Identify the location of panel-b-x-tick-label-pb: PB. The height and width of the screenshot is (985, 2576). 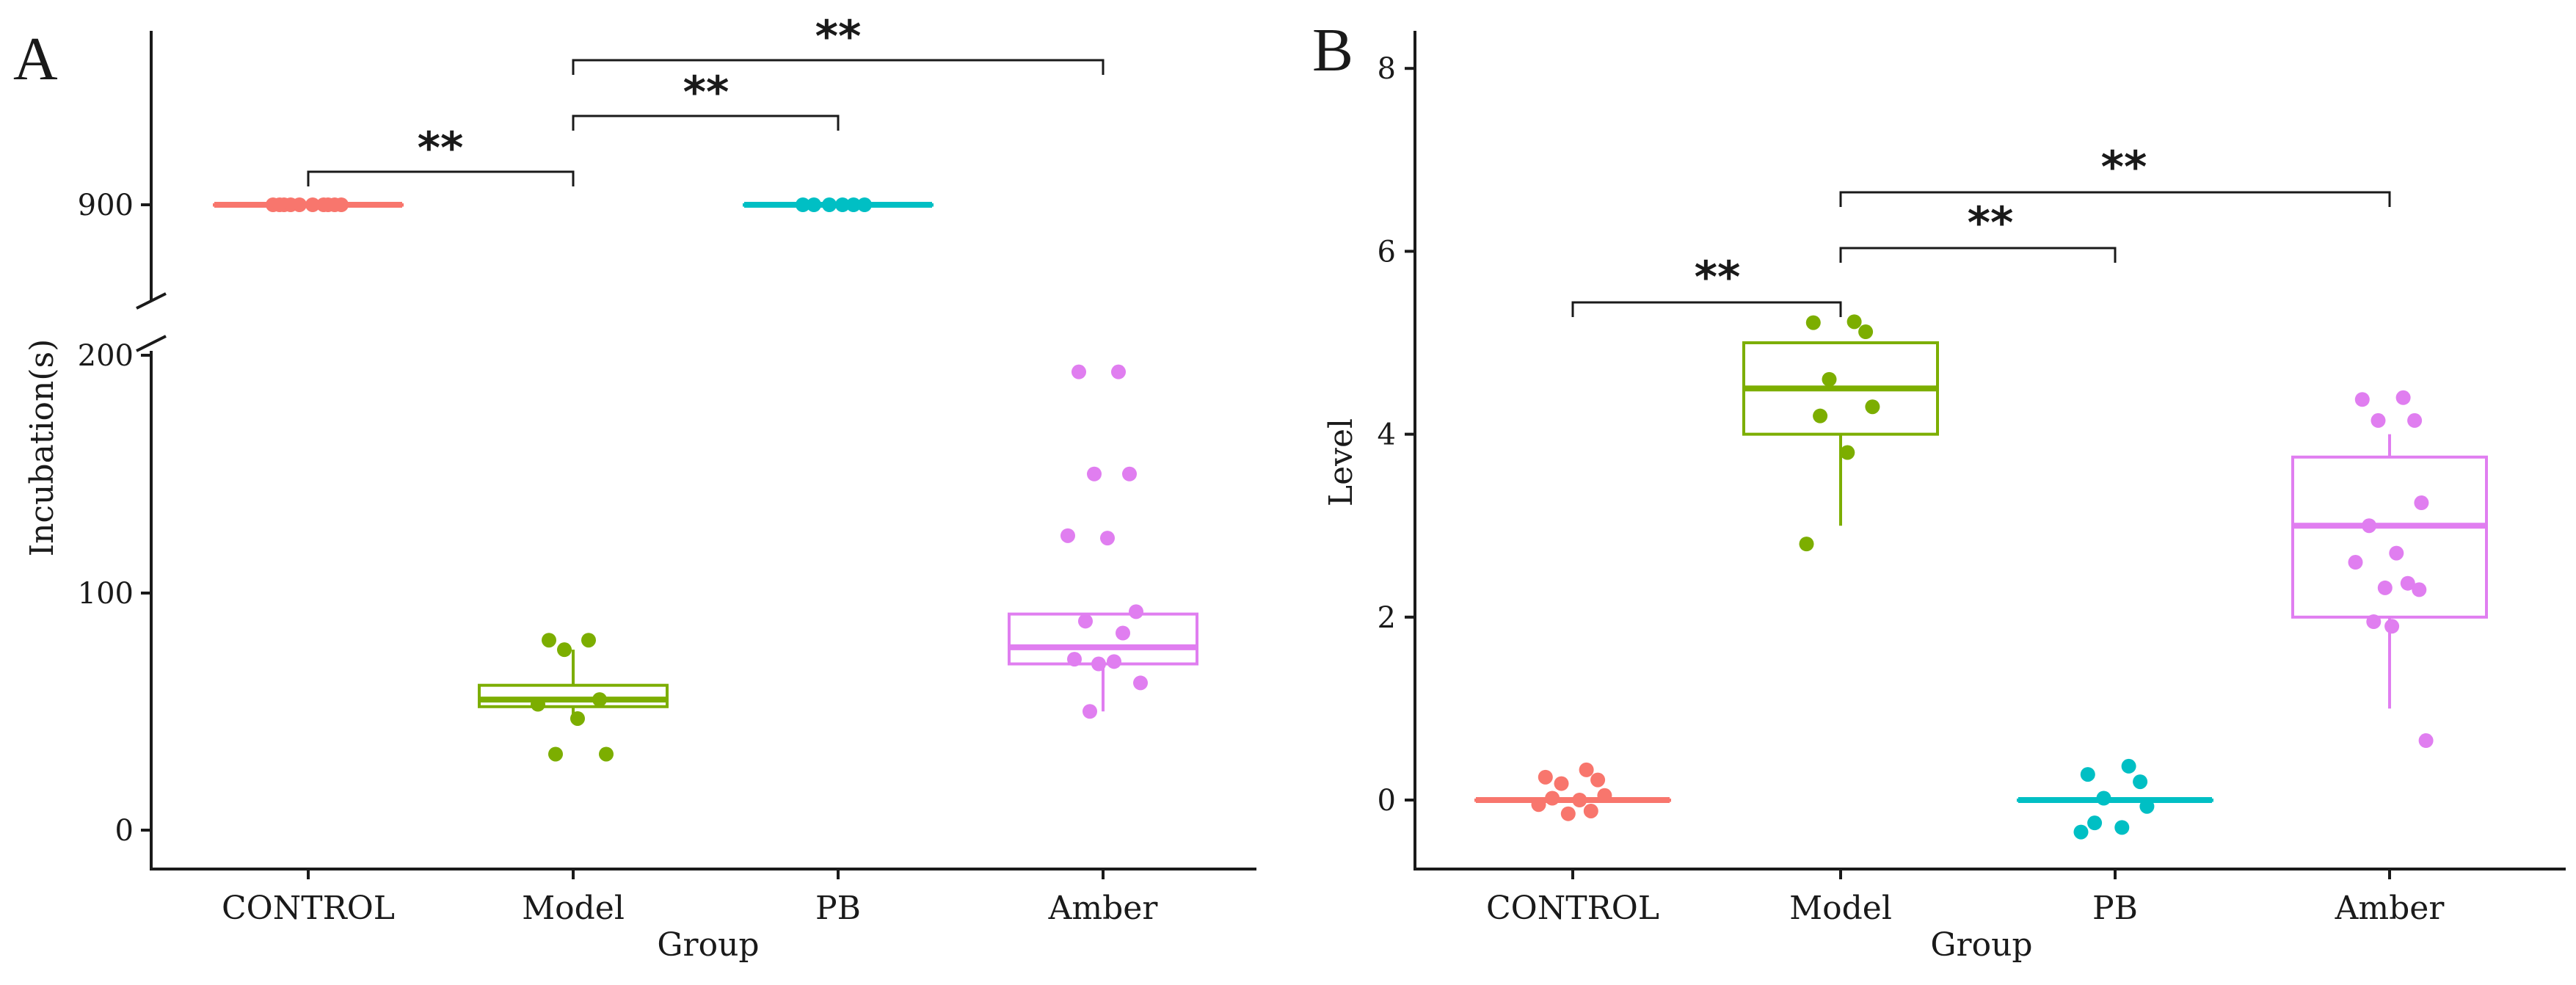
(2115, 908).